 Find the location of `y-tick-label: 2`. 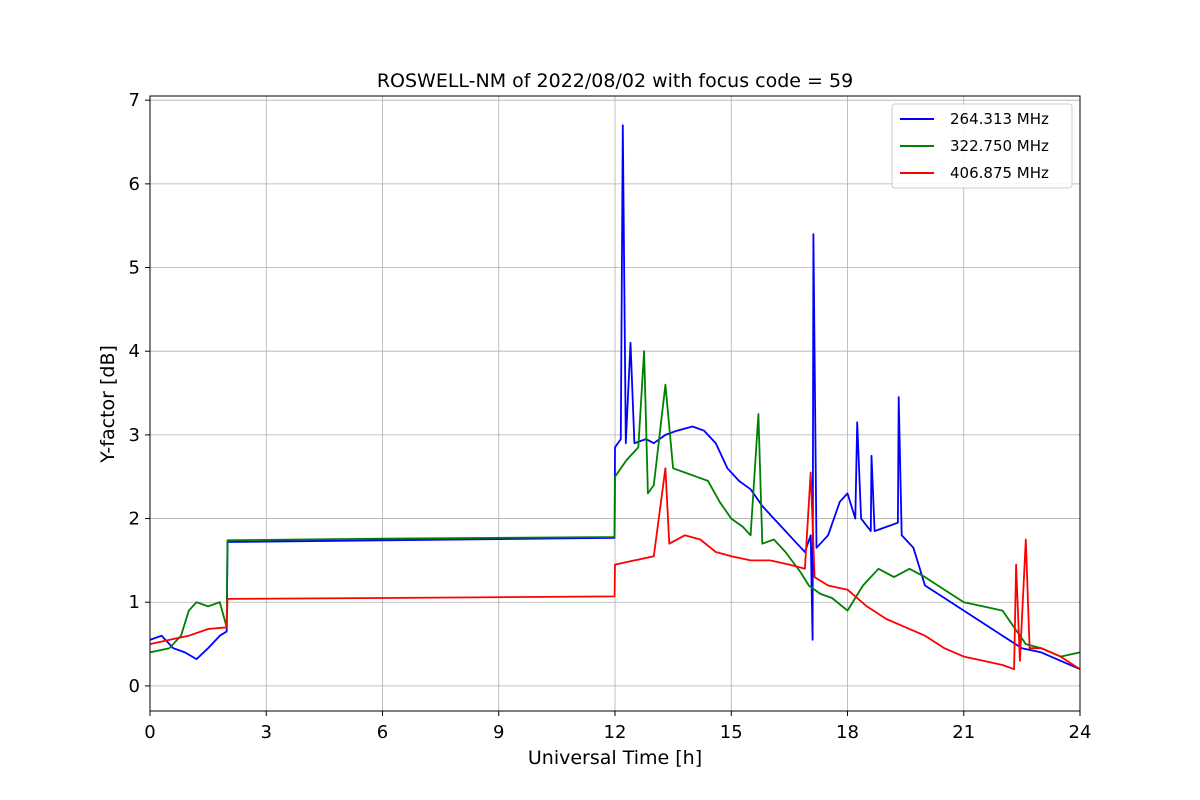

y-tick-label: 2 is located at coordinates (134, 519).